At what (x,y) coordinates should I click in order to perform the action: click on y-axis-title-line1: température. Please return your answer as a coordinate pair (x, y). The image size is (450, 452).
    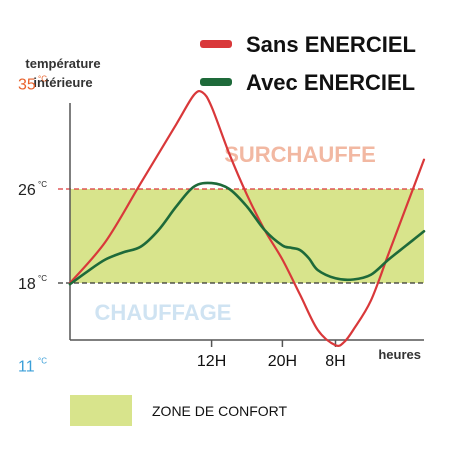
    Looking at the image, I should click on (62, 63).